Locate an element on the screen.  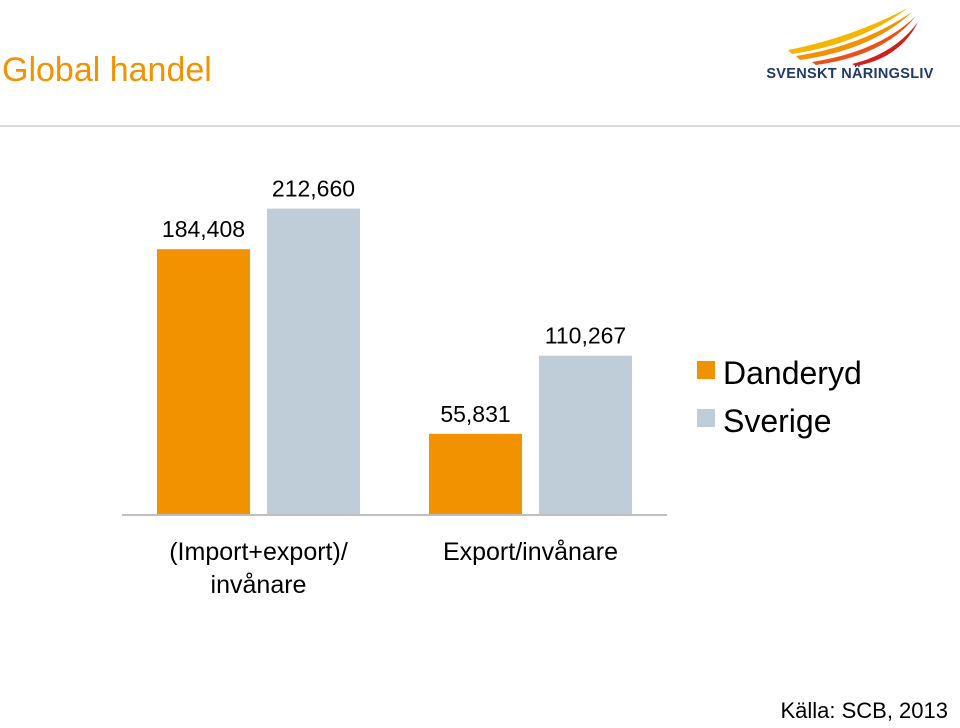
data-label: 55,831 is located at coordinates (475, 414).